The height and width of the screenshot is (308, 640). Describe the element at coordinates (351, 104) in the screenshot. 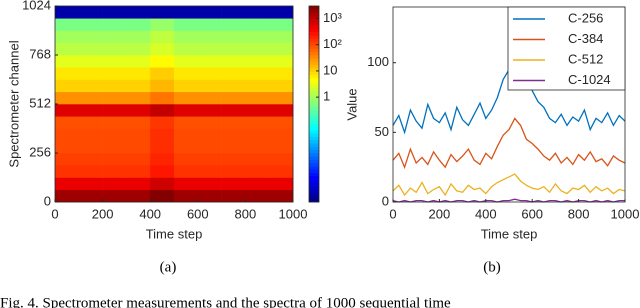

I see `y-axis-label: Value` at that location.